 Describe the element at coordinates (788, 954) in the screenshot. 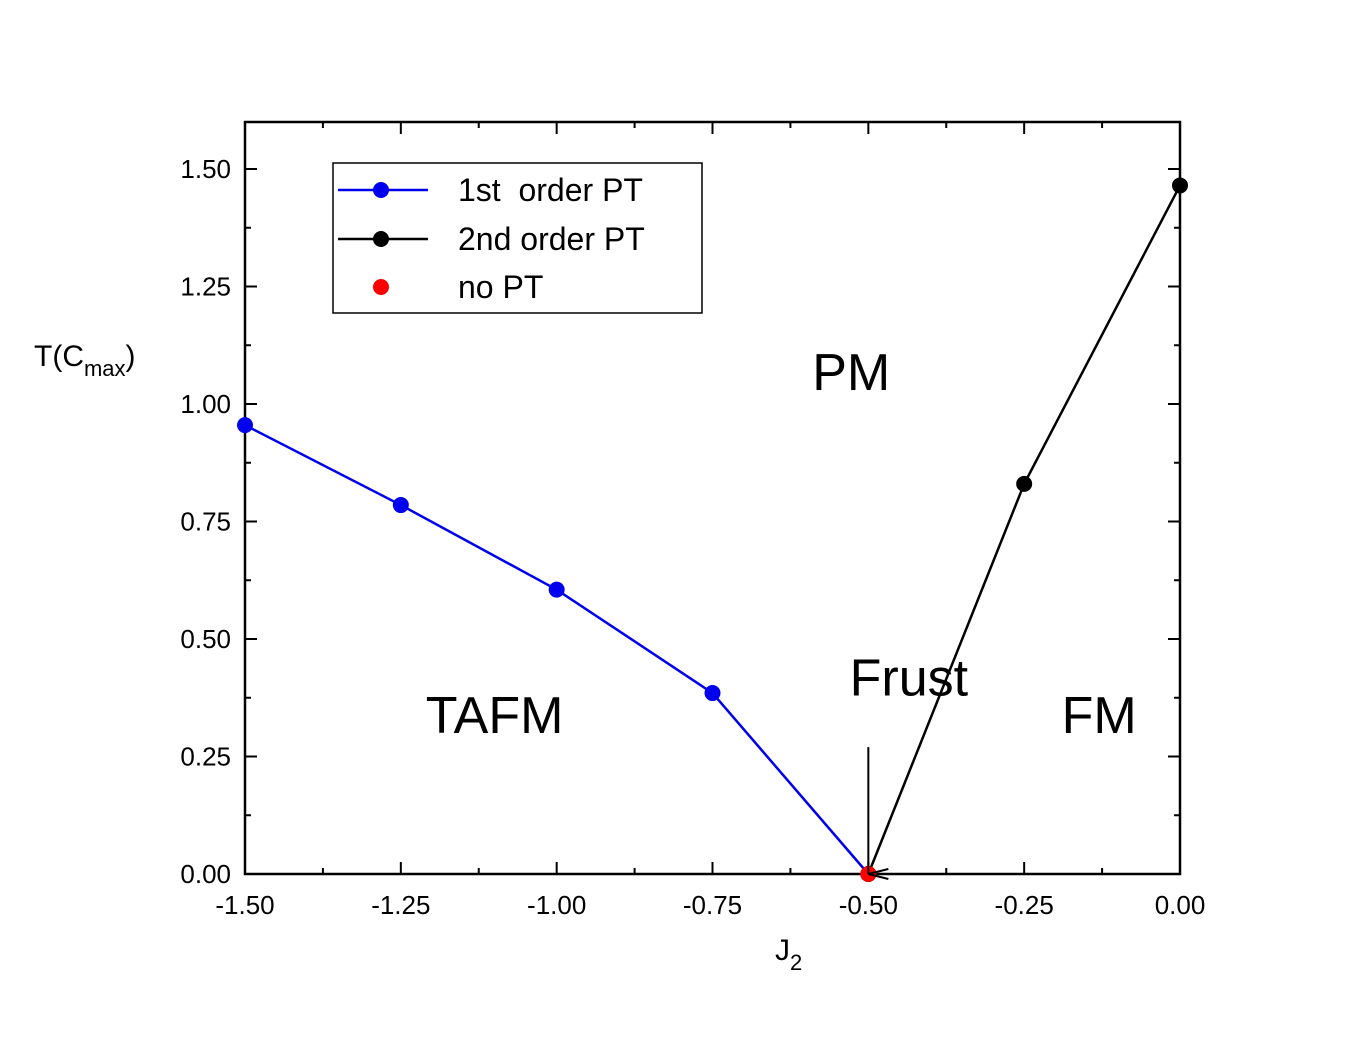

I see `x-axis-title: J2` at that location.